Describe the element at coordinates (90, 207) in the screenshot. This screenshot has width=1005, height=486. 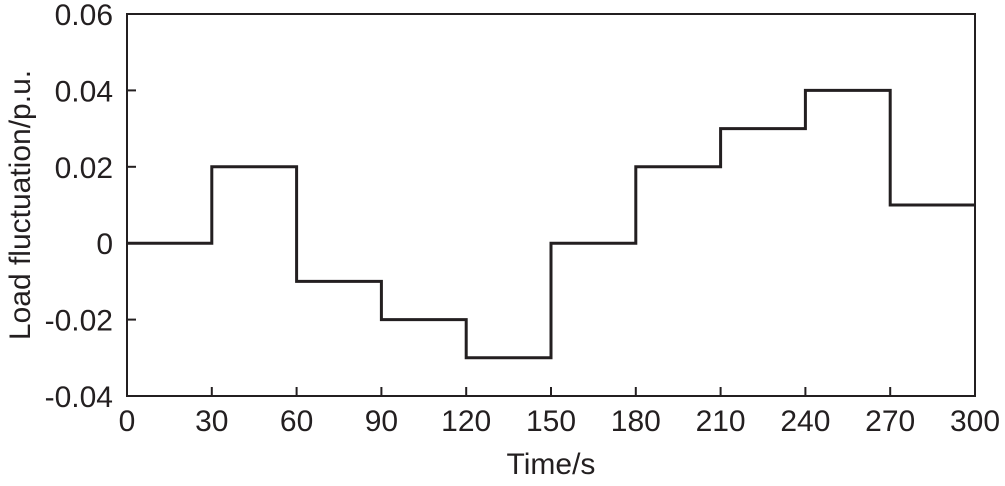
I see `y-axis-ticks: -0.04 -0.02 0 0.02 0.04 0.06` at that location.